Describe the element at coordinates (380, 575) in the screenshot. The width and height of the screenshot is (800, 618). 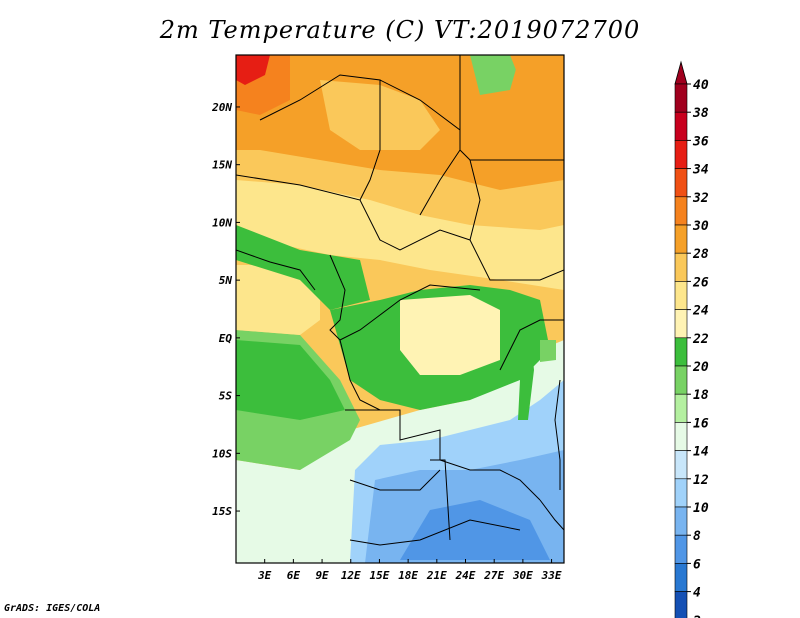
I see `lon-tick-label: 15E` at that location.